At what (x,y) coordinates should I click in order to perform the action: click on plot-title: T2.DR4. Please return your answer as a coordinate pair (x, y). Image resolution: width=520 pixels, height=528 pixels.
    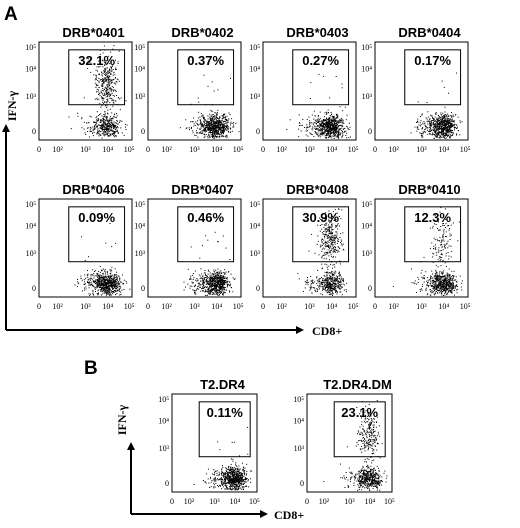
    Looking at the image, I should click on (223, 384).